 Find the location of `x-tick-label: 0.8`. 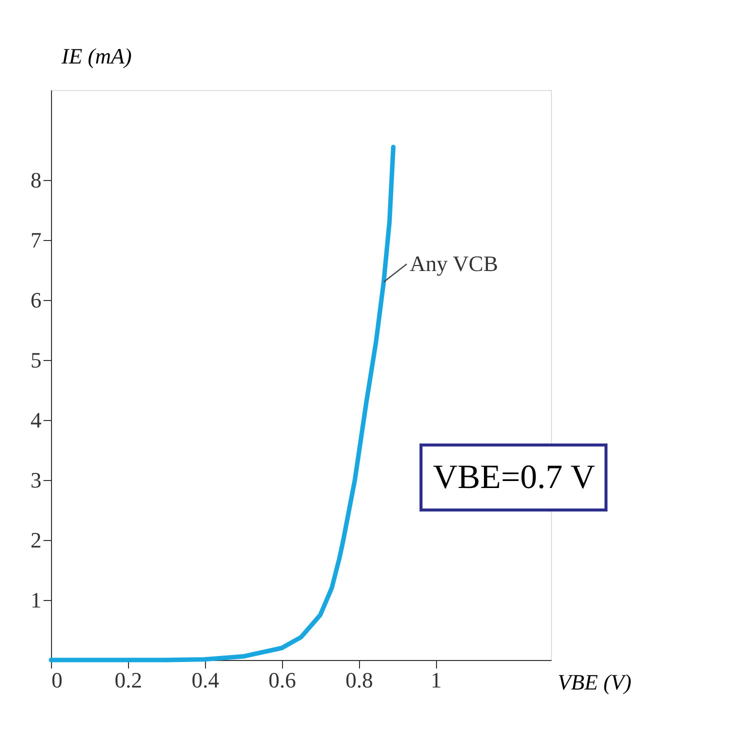

x-tick-label: 0.8 is located at coordinates (359, 680).